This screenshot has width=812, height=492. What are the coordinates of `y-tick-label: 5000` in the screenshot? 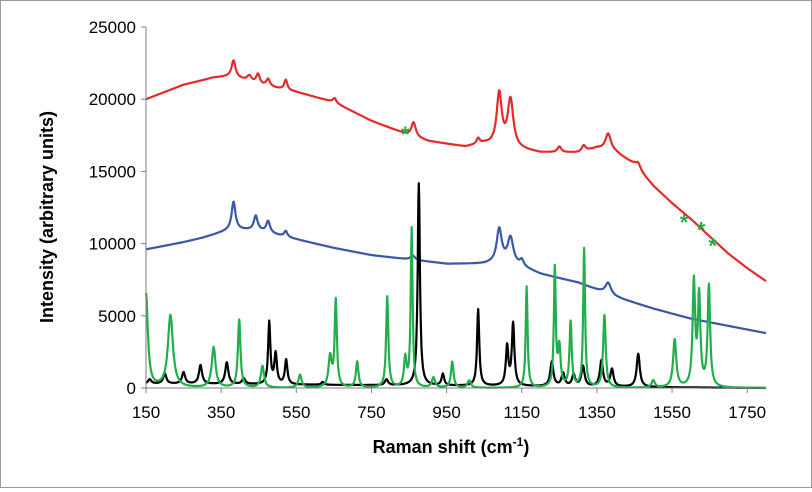 It's located at (117, 316).